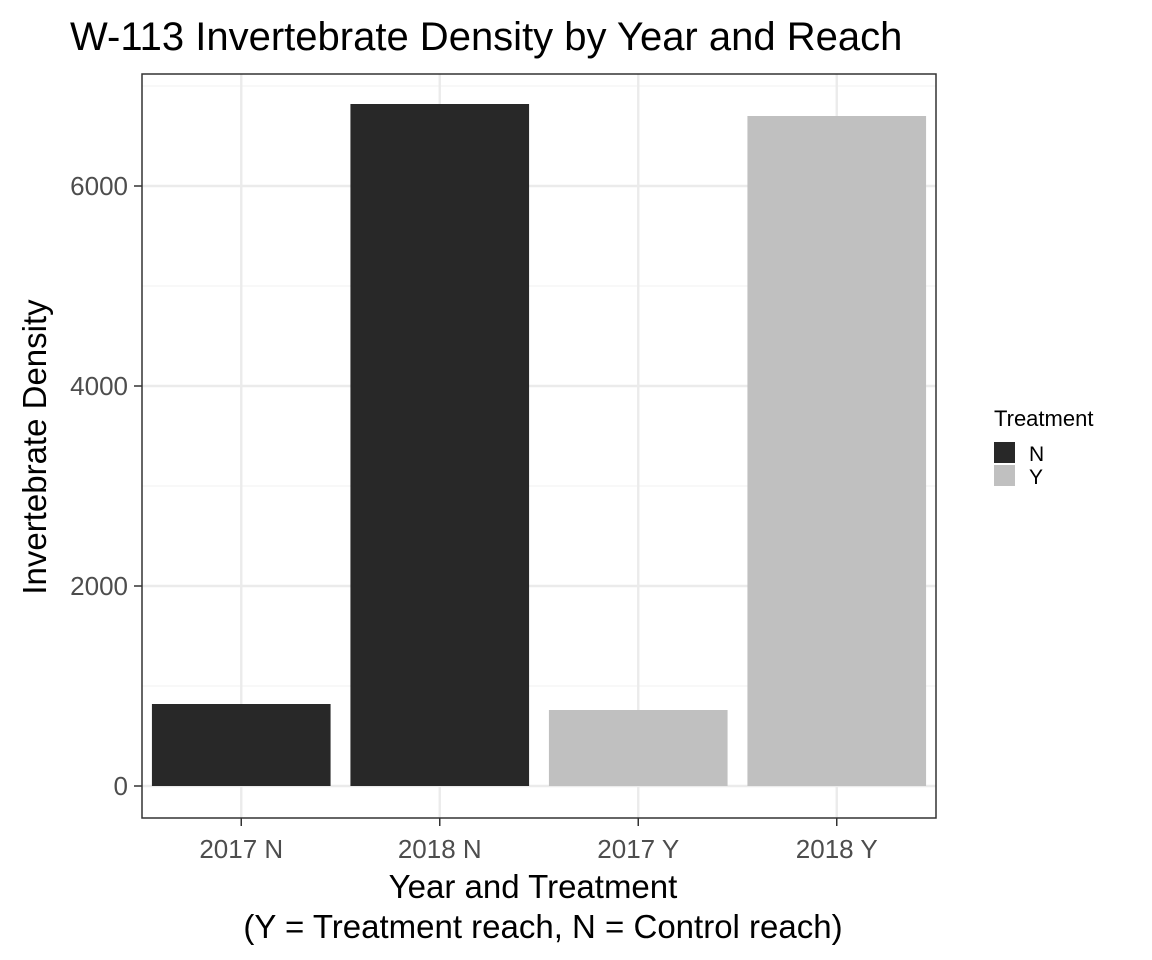 This screenshot has height=960, width=1152. What do you see at coordinates (538, 841) in the screenshot?
I see `x-axis: 2017 N 2018 N 2017 Y 2018 Y` at bounding box center [538, 841].